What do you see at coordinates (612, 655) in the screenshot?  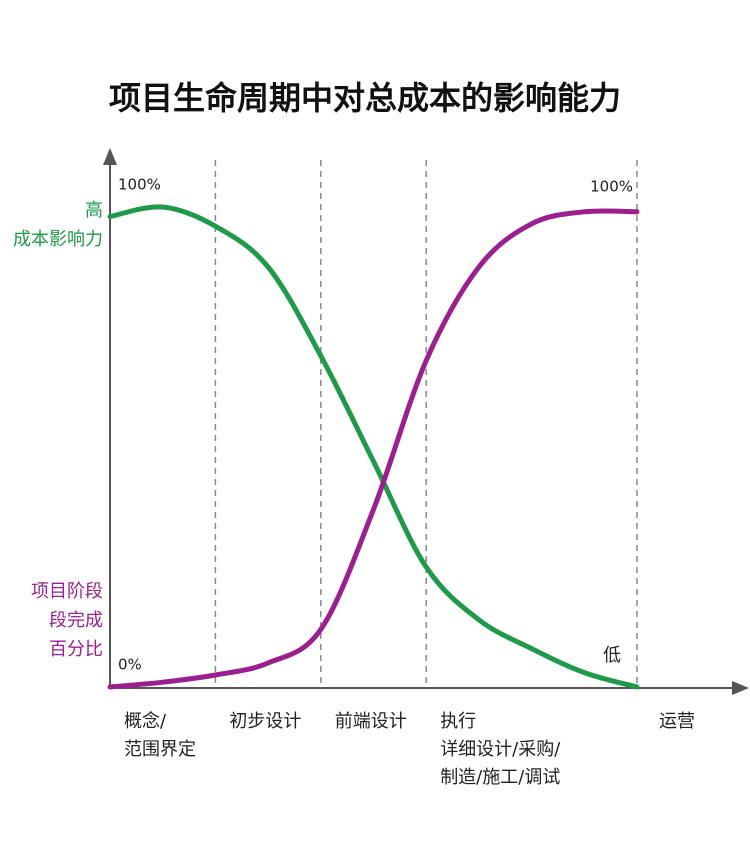 I see `annotation: 低` at bounding box center [612, 655].